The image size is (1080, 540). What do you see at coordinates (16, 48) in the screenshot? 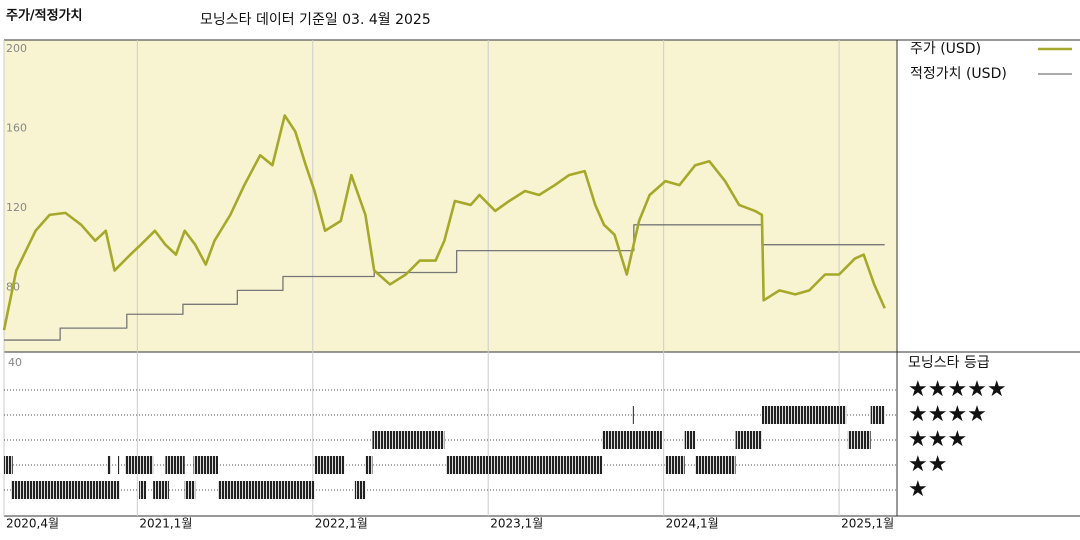
I see `y-tick-label: 200` at bounding box center [16, 48].